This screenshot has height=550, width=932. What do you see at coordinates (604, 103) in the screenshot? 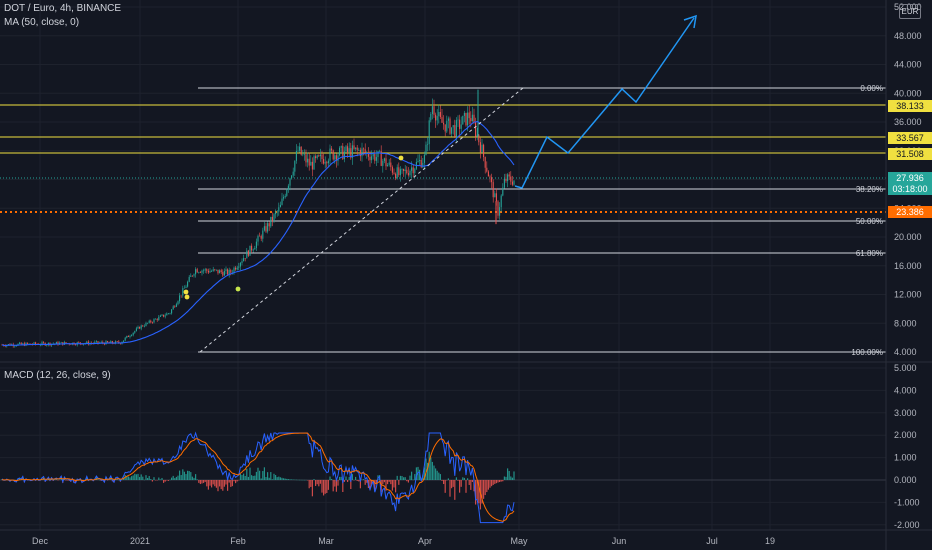
I see `projection-path` at bounding box center [604, 103].